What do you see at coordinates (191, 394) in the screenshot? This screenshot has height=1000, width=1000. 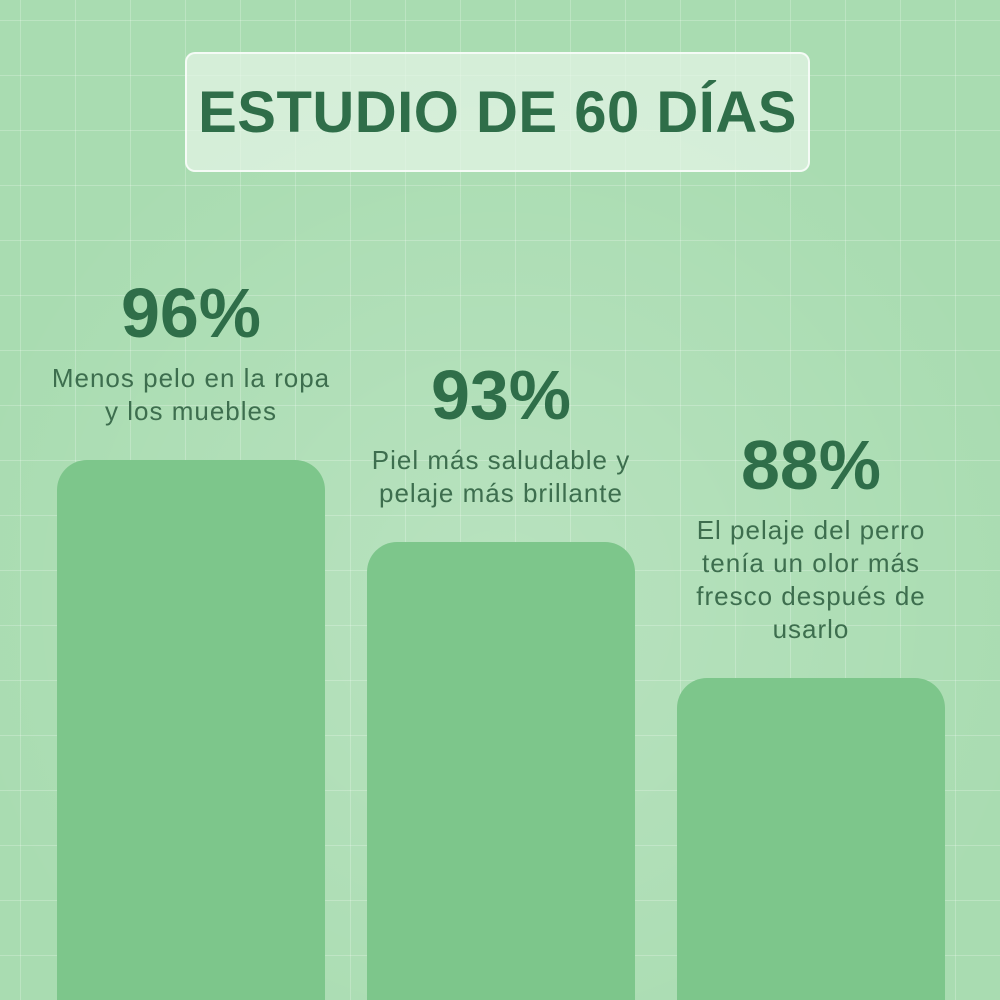 I see `category-label: Menos pelo en la ropa y los muebles` at bounding box center [191, 394].